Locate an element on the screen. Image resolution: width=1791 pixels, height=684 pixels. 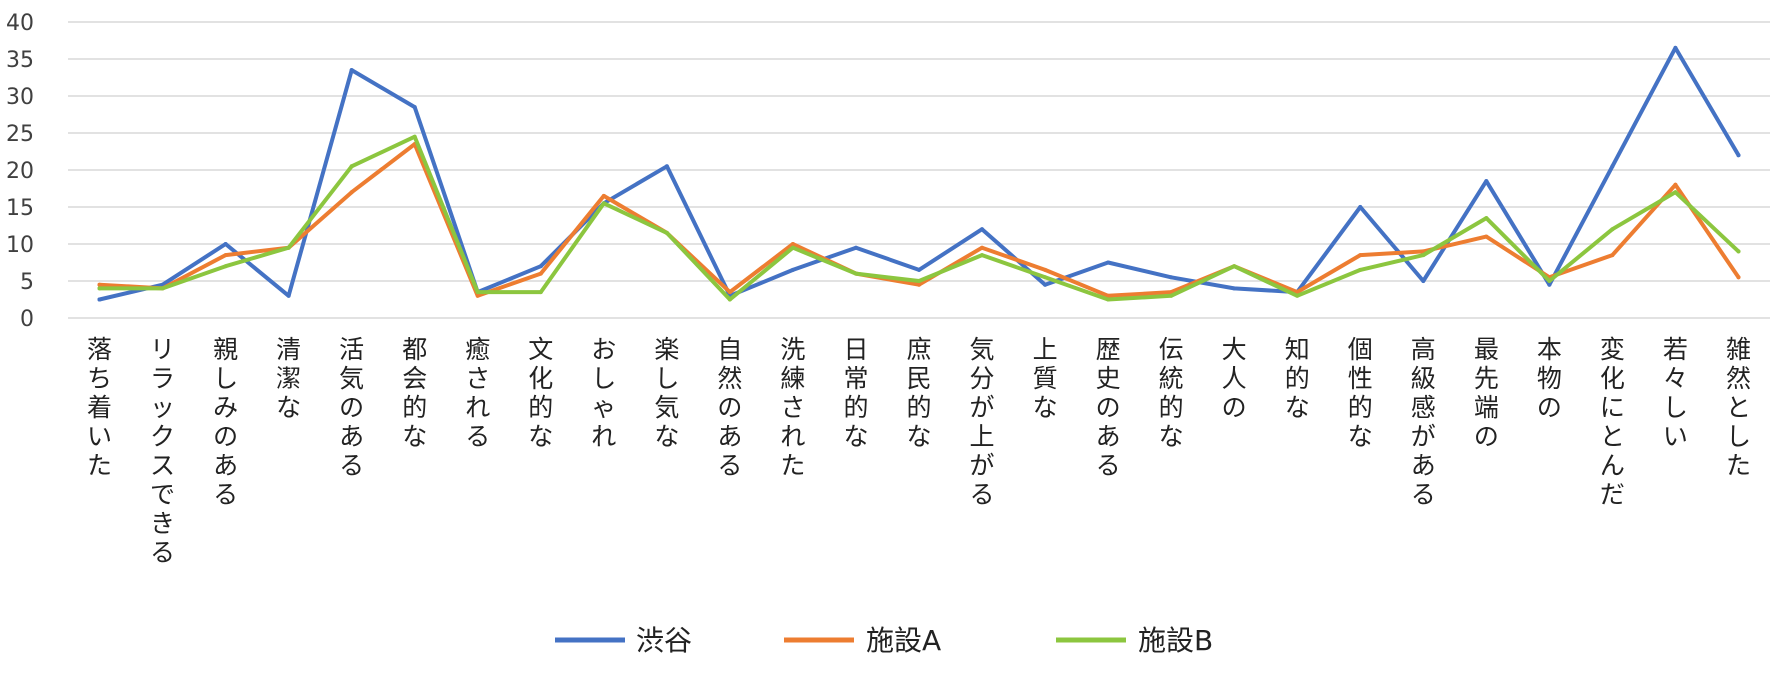
y-tick-label: 5 is located at coordinates (27, 282).